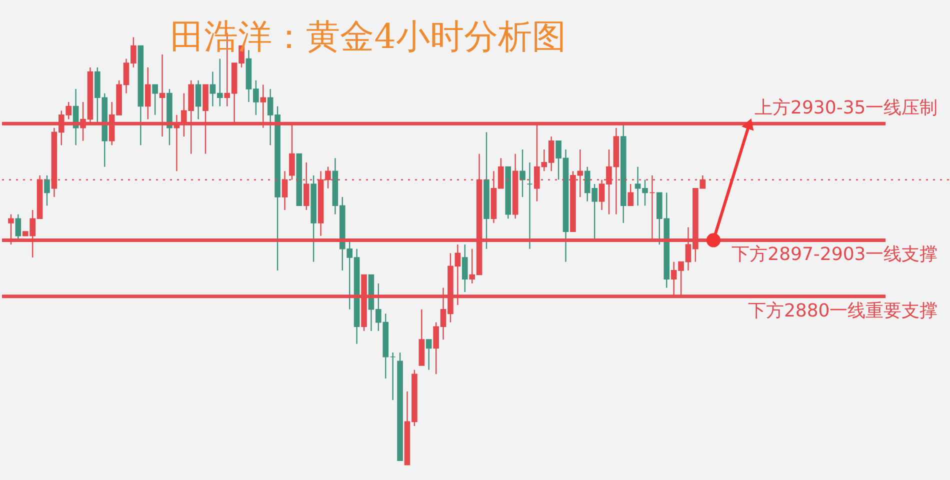  Describe the element at coordinates (843, 311) in the screenshot. I see `ref-line-label: 下方2880一线重要支撑` at that location.